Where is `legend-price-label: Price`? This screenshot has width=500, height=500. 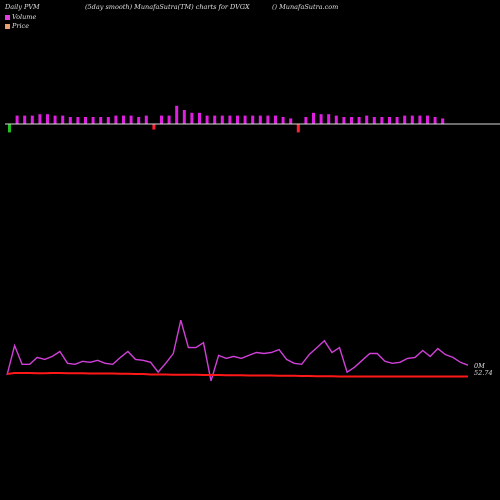 legend-price-label: Price is located at coordinates (21, 26).